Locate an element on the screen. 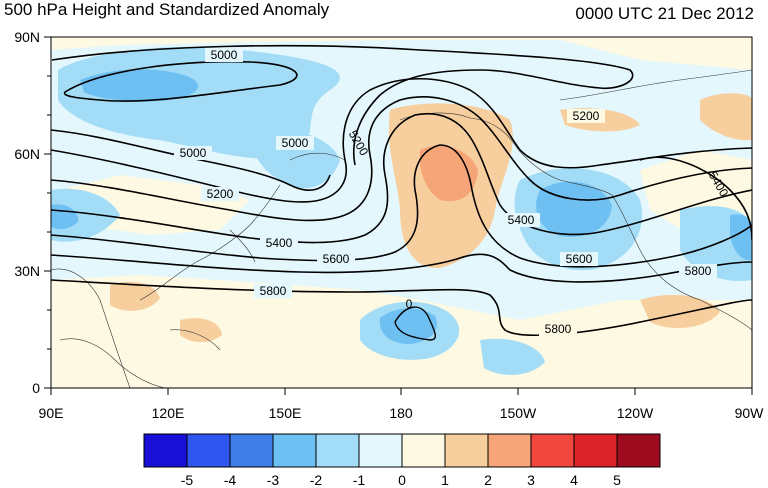 The width and height of the screenshot is (768, 488). colorbar-tick-label: 5 is located at coordinates (617, 480).